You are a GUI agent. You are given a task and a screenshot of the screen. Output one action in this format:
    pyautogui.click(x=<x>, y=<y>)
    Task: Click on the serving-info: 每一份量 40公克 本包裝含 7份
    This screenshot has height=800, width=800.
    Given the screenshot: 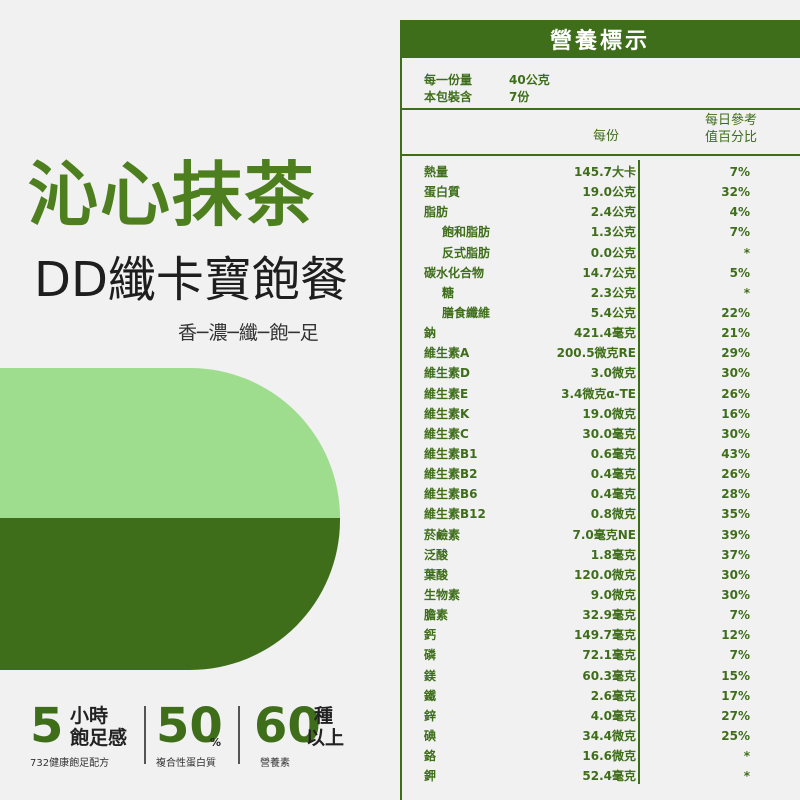 What is the action you would take?
    pyautogui.click(x=487, y=89)
    